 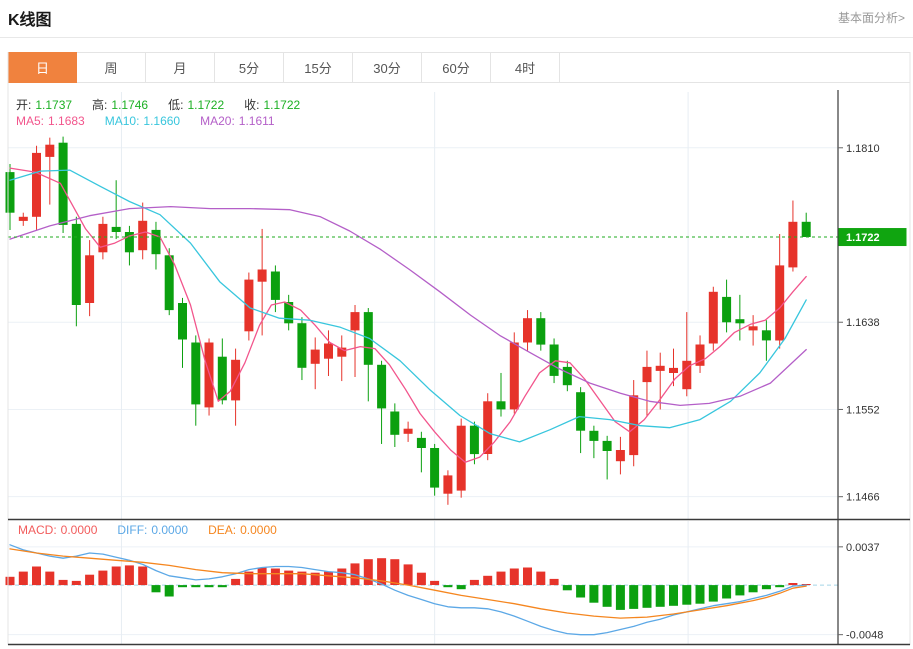 What do you see at coordinates (525, 67) in the screenshot?
I see `tab-4hour: 4时` at bounding box center [525, 67].